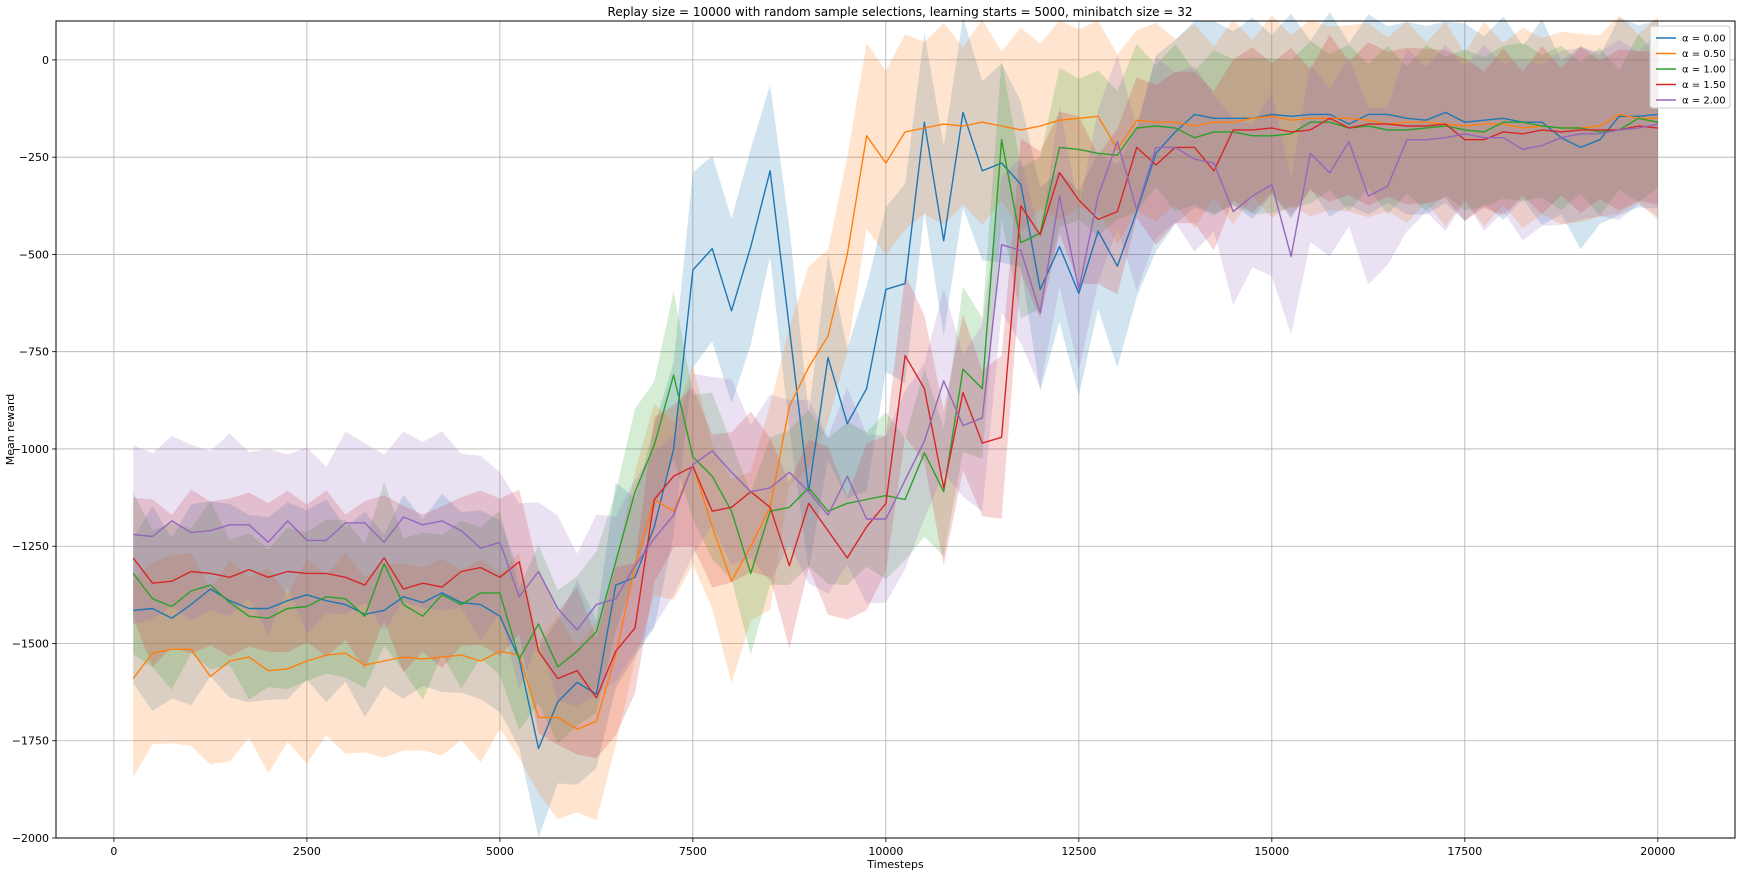 The height and width of the screenshot is (880, 1743). I want to click on y-tick-label: −2000, so click(30, 838).